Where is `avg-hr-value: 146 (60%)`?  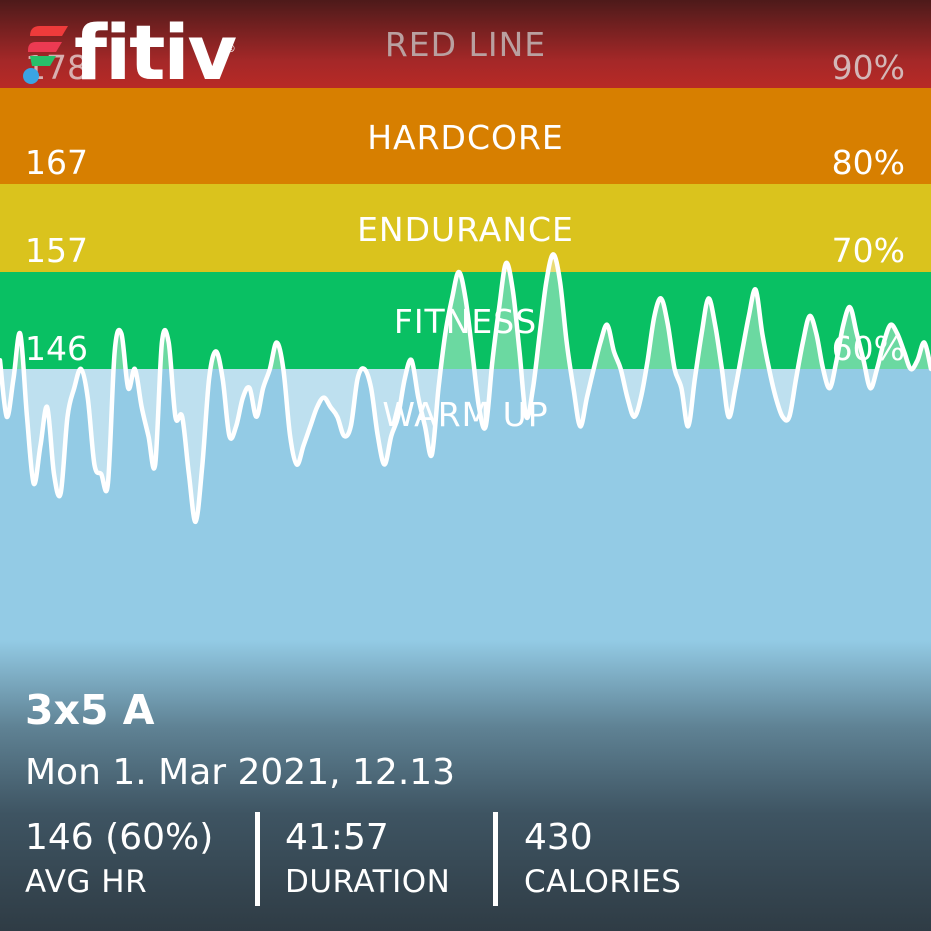 avg-hr-value: 146 (60%) is located at coordinates (119, 837).